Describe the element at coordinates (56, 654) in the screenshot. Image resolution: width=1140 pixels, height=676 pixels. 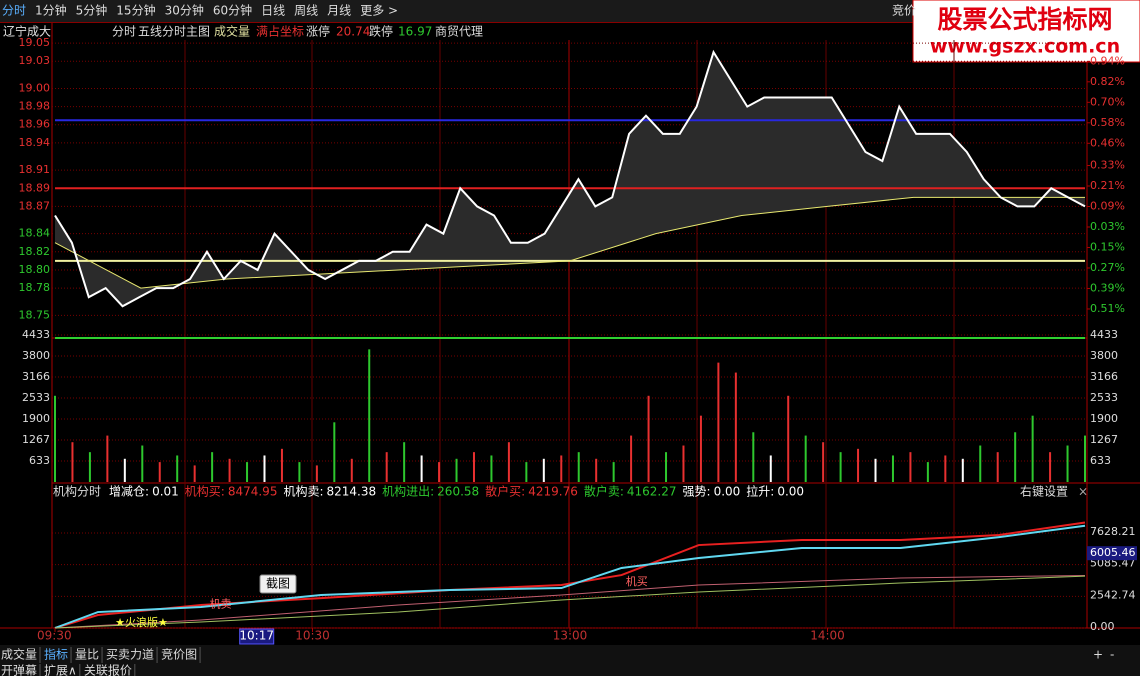
I see `bottom-tab: 指标` at that location.